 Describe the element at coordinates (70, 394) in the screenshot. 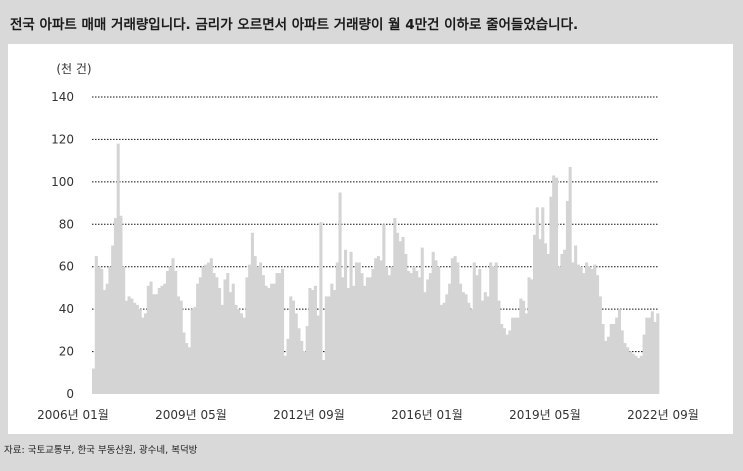

I see `y-tick-label: 0` at that location.